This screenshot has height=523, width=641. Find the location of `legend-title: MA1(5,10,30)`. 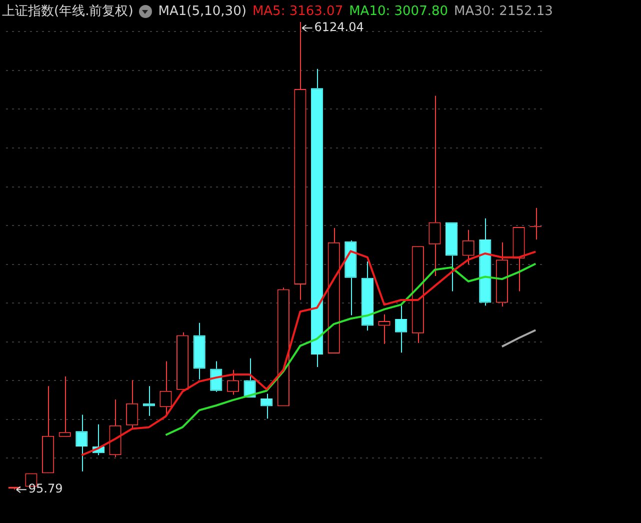

legend-title: MA1(5,10,30) is located at coordinates (202, 11).